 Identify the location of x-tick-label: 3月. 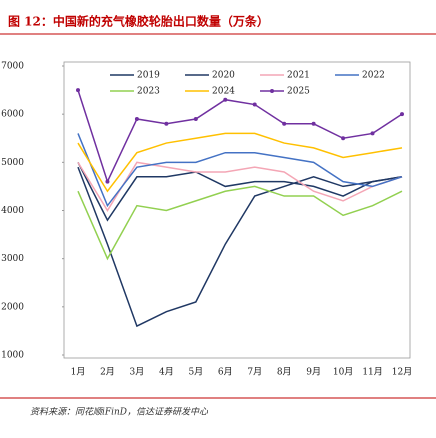
(137, 372).